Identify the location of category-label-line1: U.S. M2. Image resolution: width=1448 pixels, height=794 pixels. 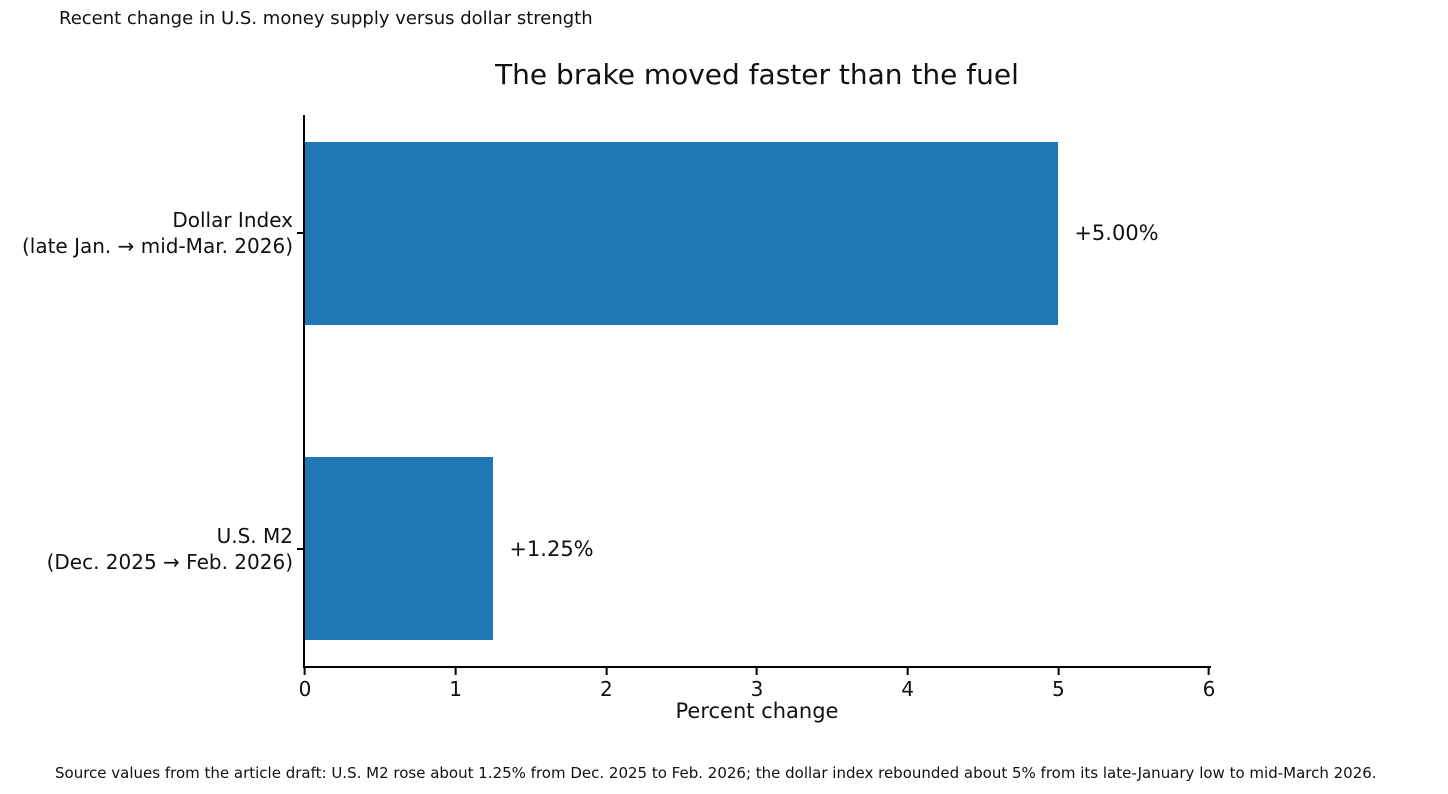
(254, 536).